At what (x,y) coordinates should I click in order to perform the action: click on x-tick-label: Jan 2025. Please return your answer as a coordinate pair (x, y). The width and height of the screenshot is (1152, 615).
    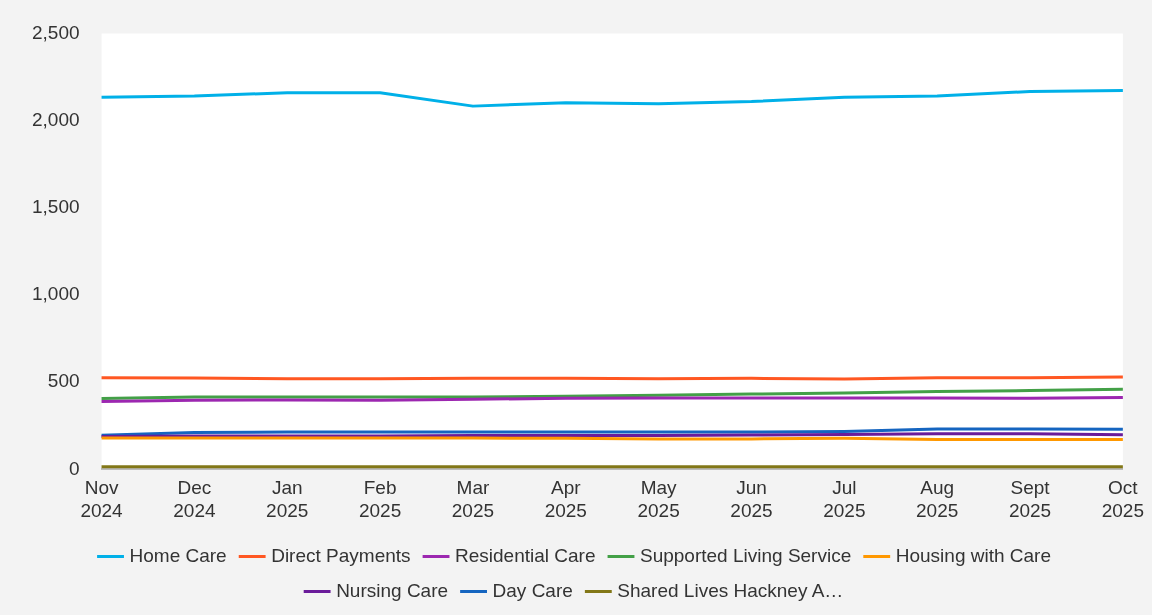
    Looking at the image, I should click on (287, 499).